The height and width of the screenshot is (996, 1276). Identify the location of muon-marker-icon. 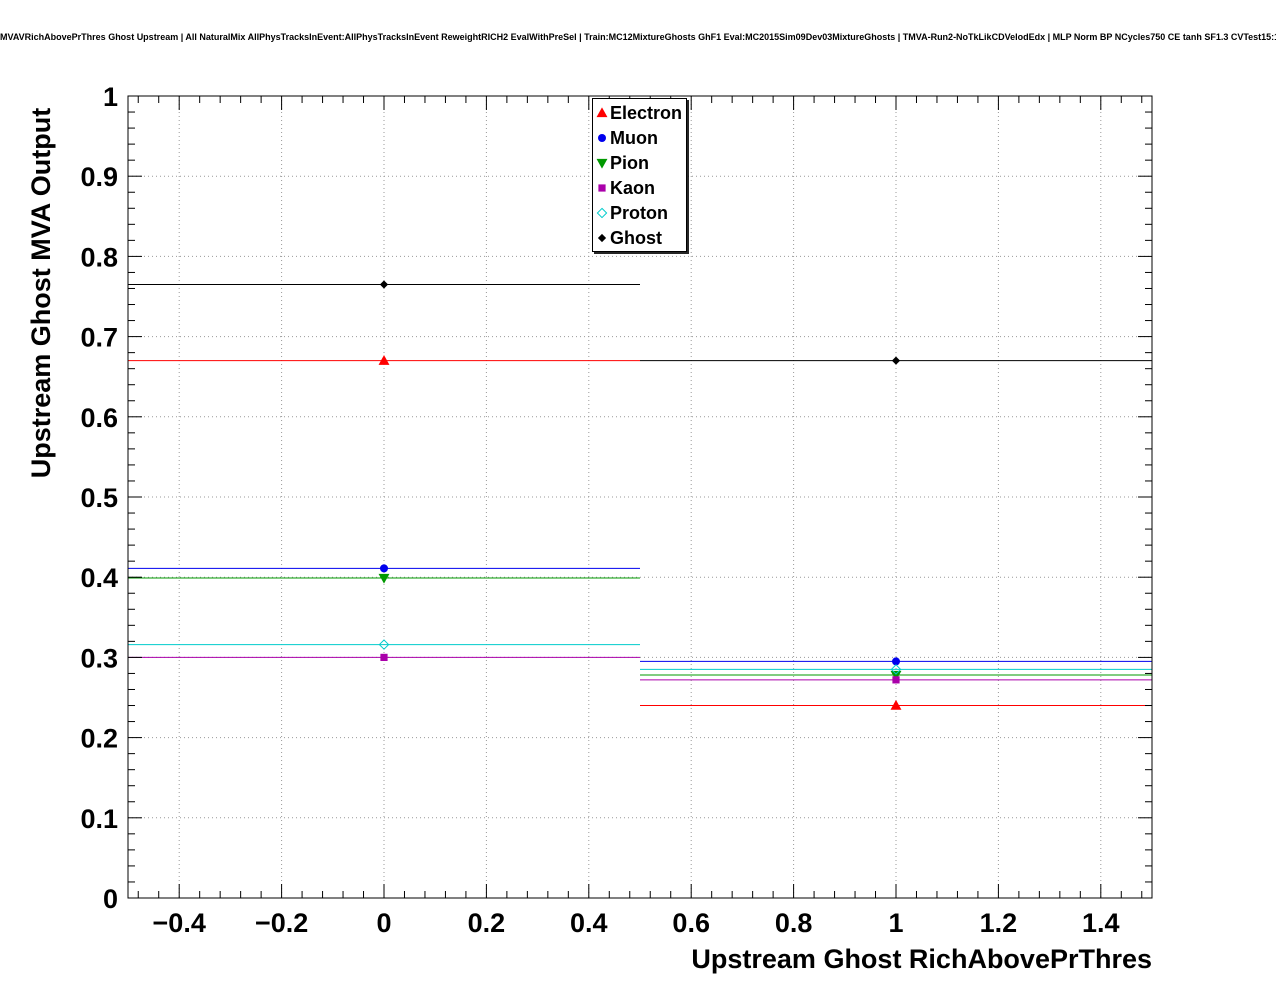
(602, 138).